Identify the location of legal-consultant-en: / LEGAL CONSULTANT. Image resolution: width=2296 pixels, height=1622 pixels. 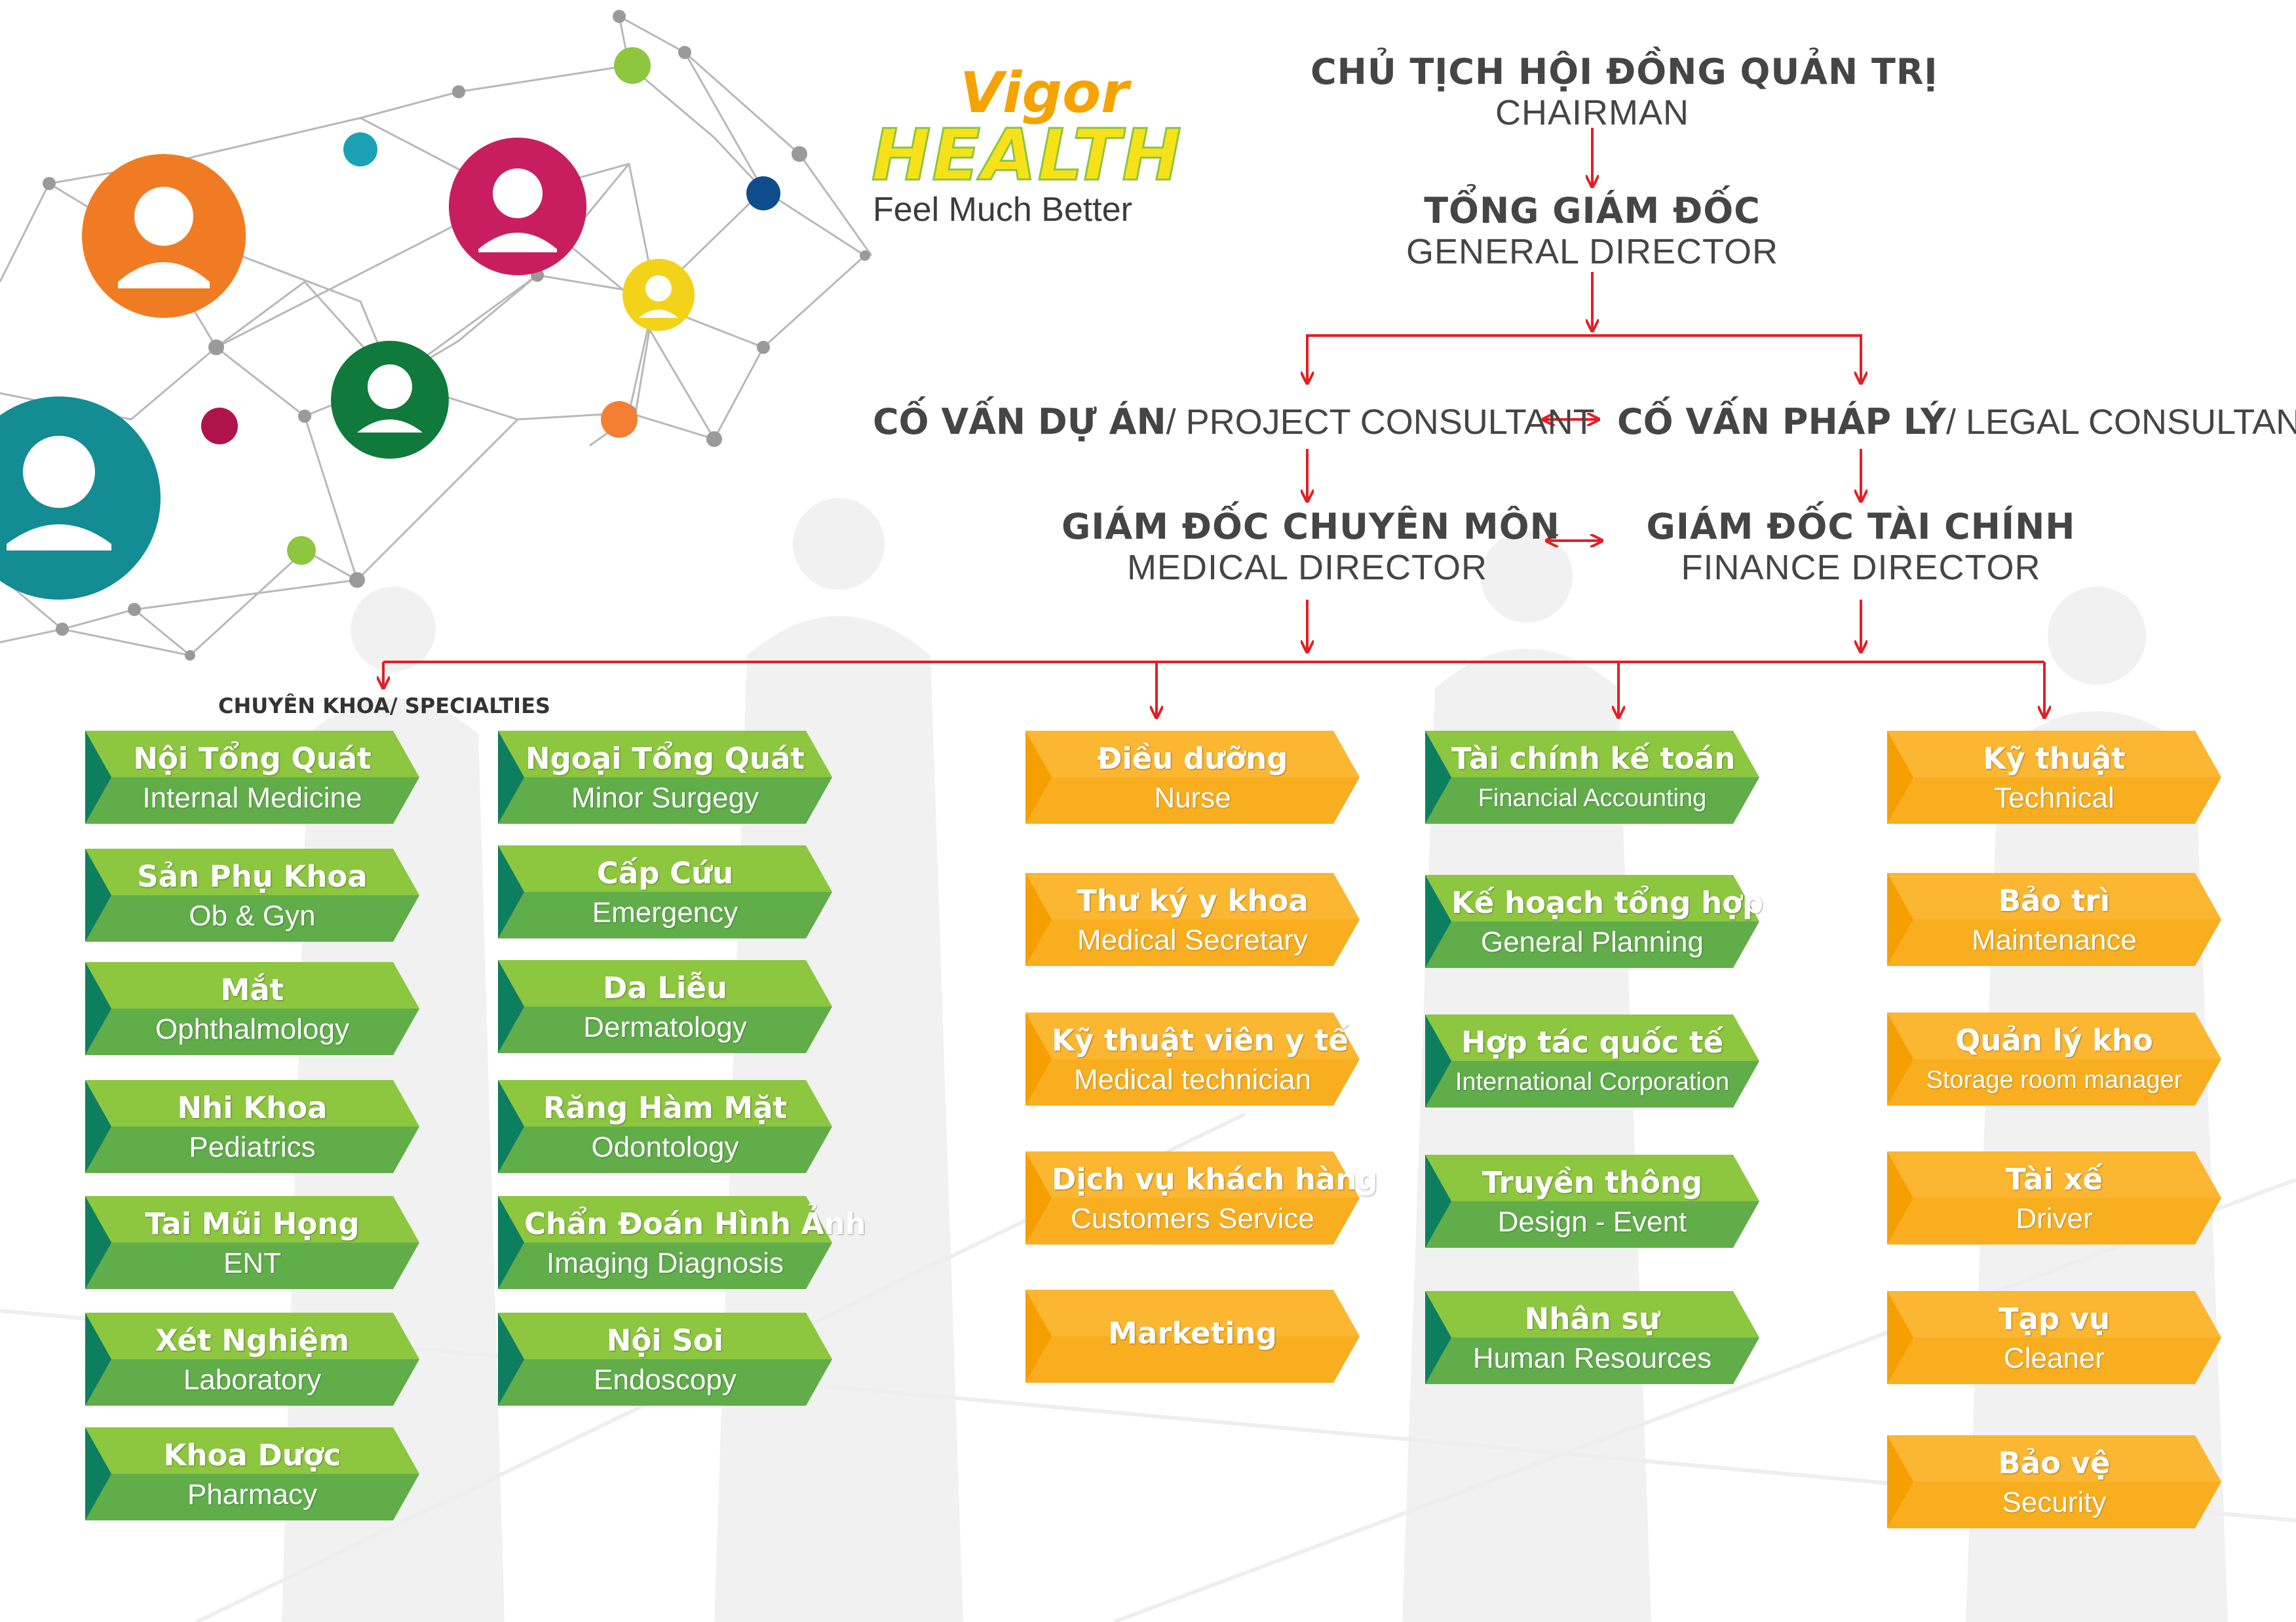
(2120, 422).